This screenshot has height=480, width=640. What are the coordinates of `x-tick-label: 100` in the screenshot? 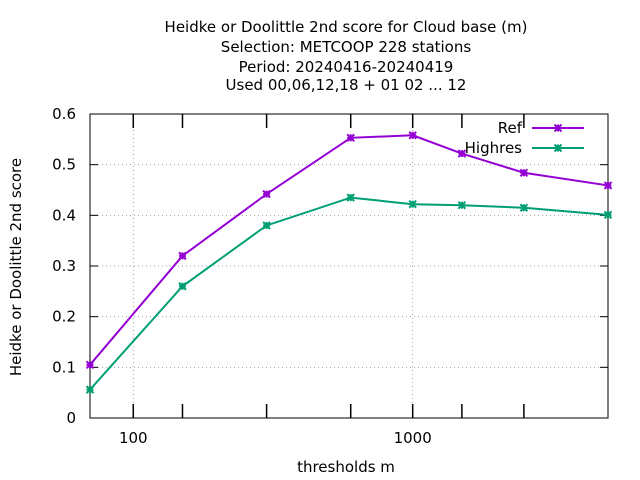 It's located at (133, 438).